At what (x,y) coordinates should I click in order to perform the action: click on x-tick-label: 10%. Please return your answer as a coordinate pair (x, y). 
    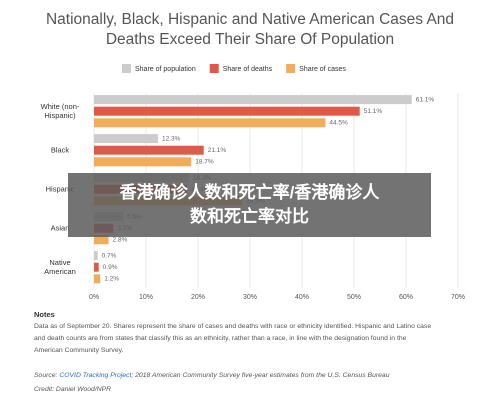
    Looking at the image, I should click on (146, 297).